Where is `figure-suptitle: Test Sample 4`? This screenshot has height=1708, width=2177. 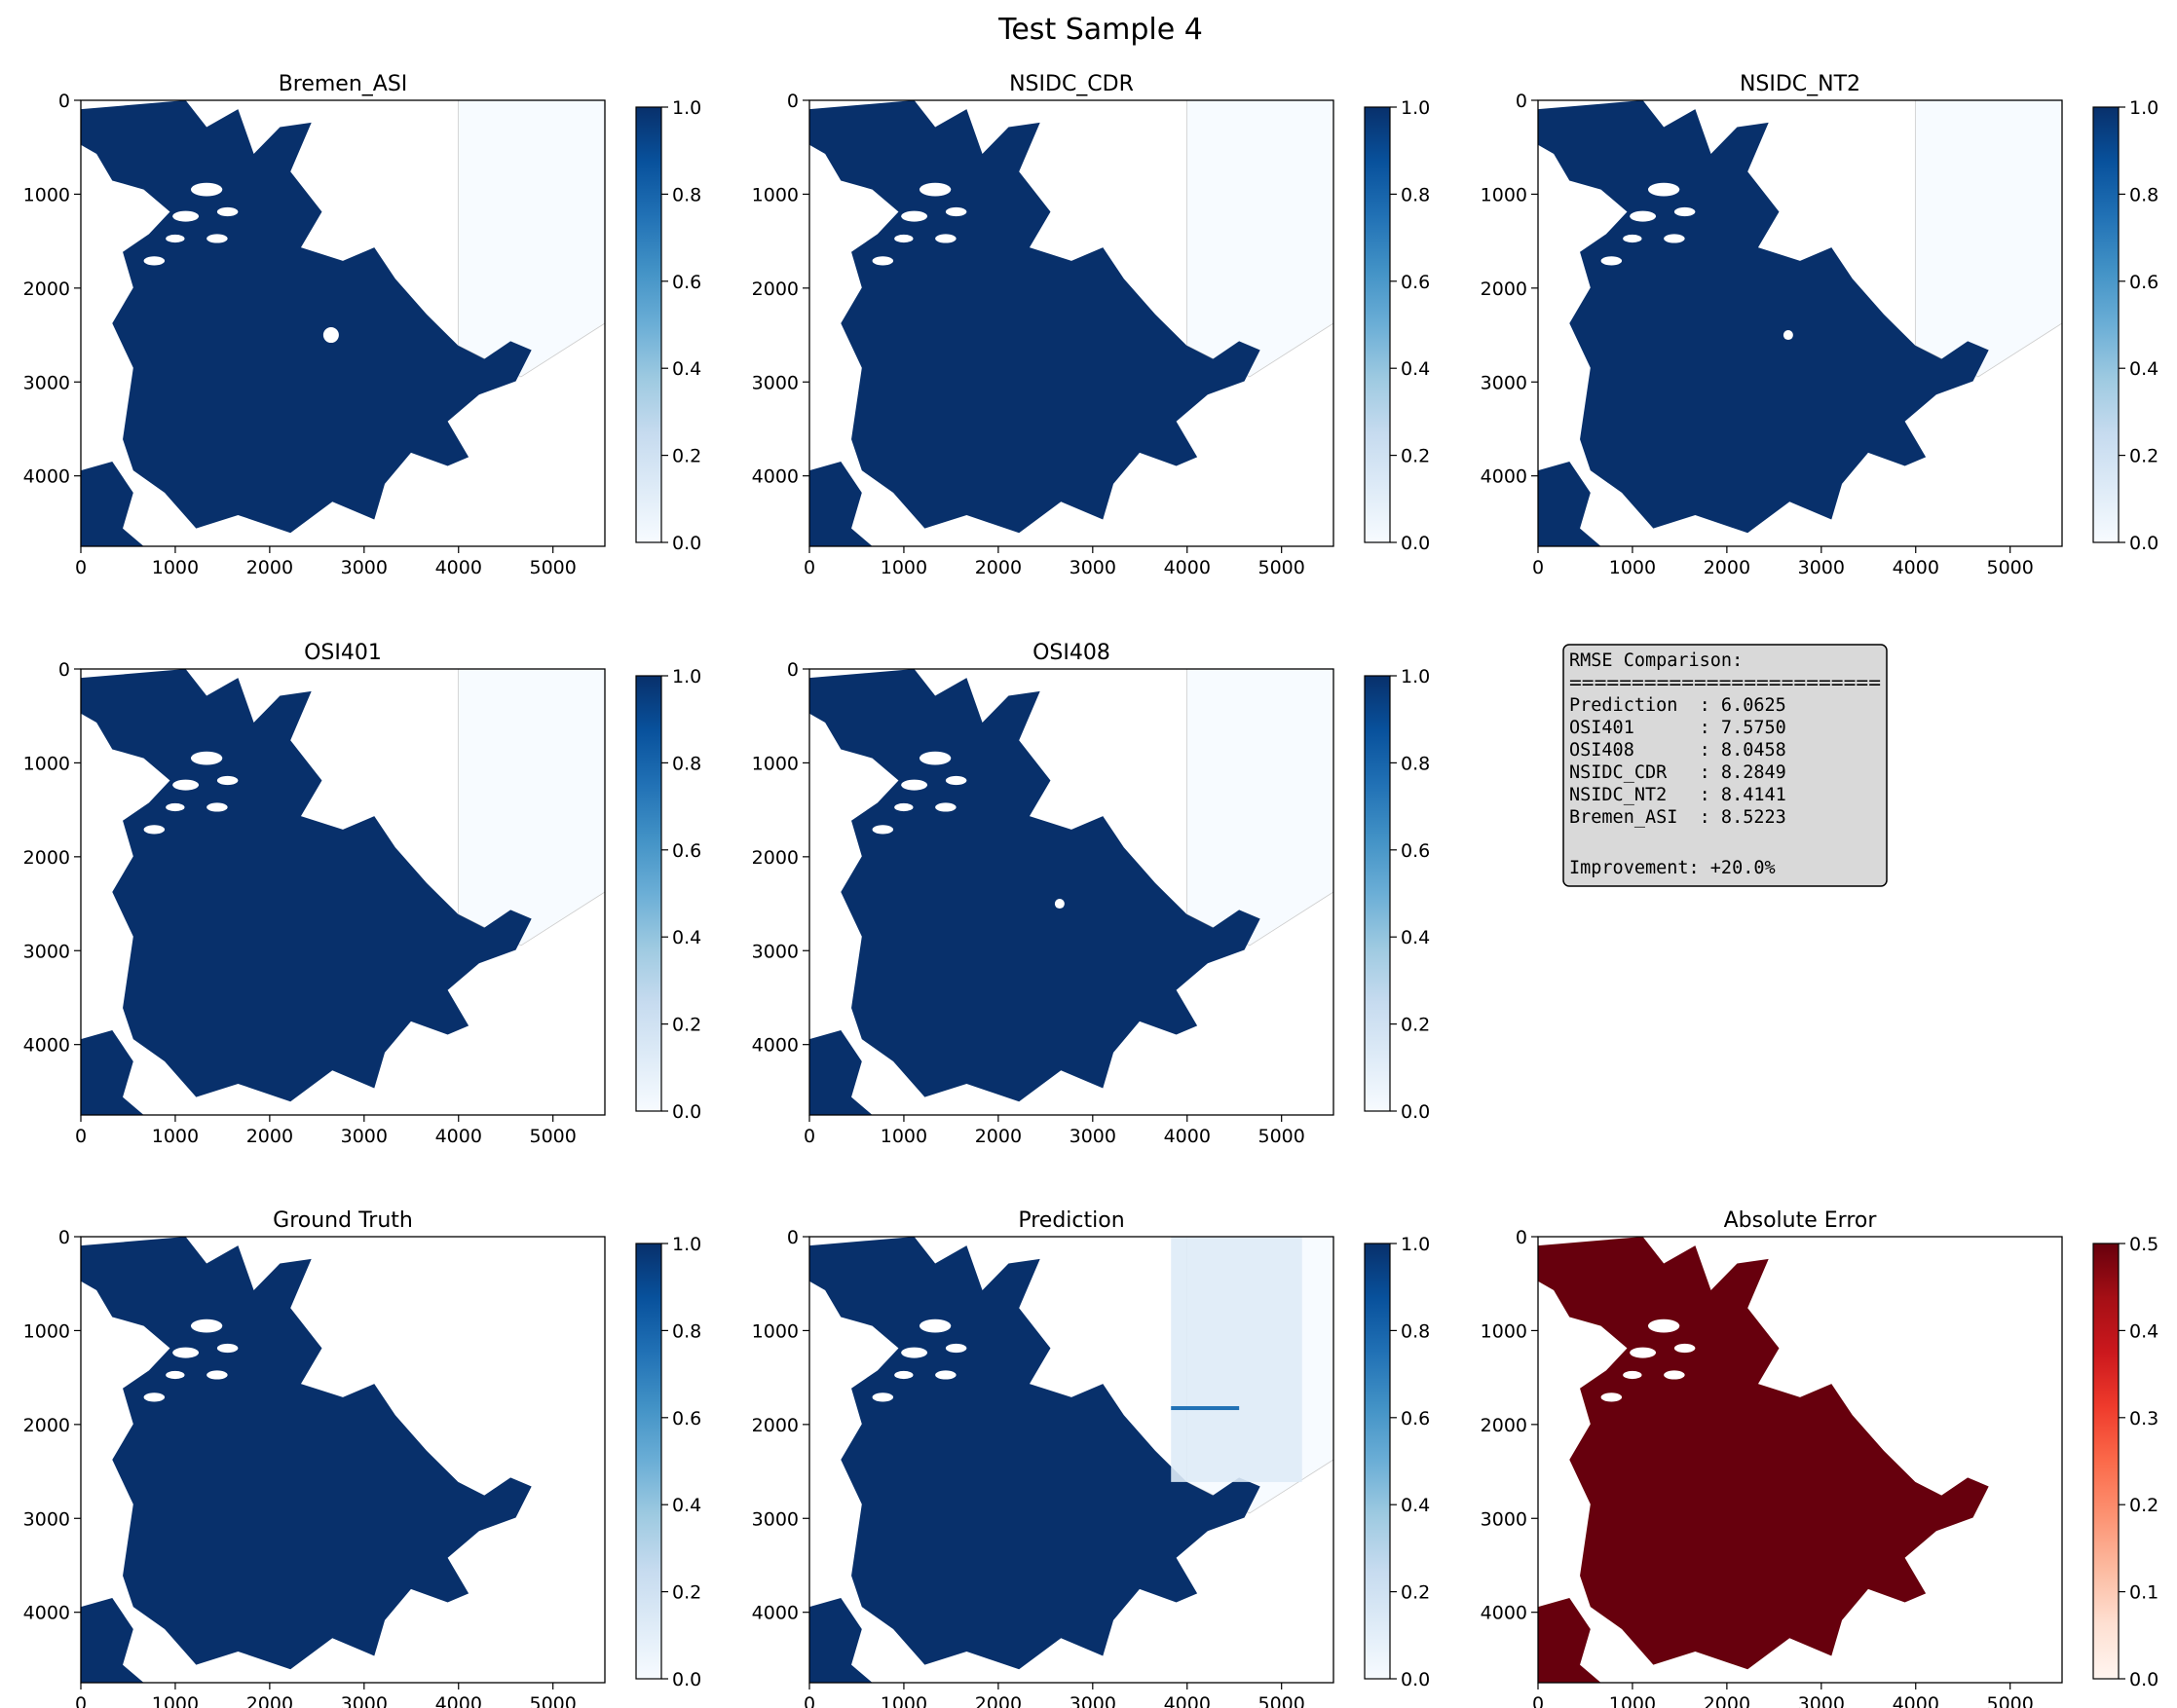
figure-suptitle: Test Sample 4 is located at coordinates (1100, 30).